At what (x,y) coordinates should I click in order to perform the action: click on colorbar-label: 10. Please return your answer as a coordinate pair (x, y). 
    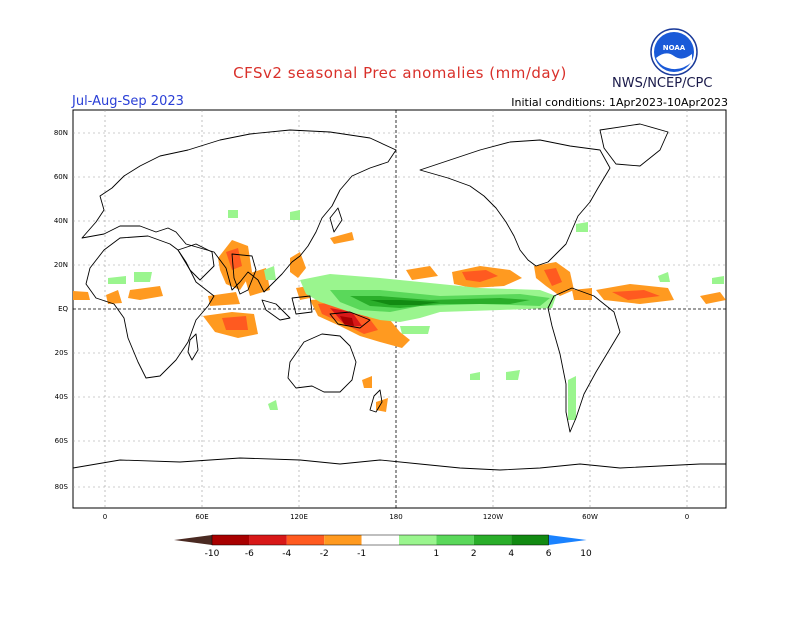
    Looking at the image, I should click on (586, 554).